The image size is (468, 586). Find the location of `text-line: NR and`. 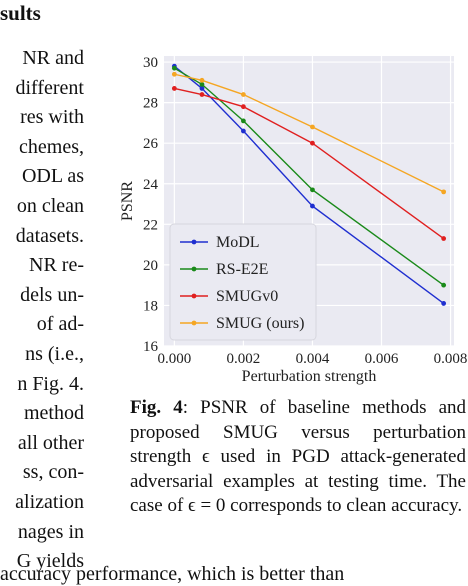

text-line: NR and is located at coordinates (53, 58).